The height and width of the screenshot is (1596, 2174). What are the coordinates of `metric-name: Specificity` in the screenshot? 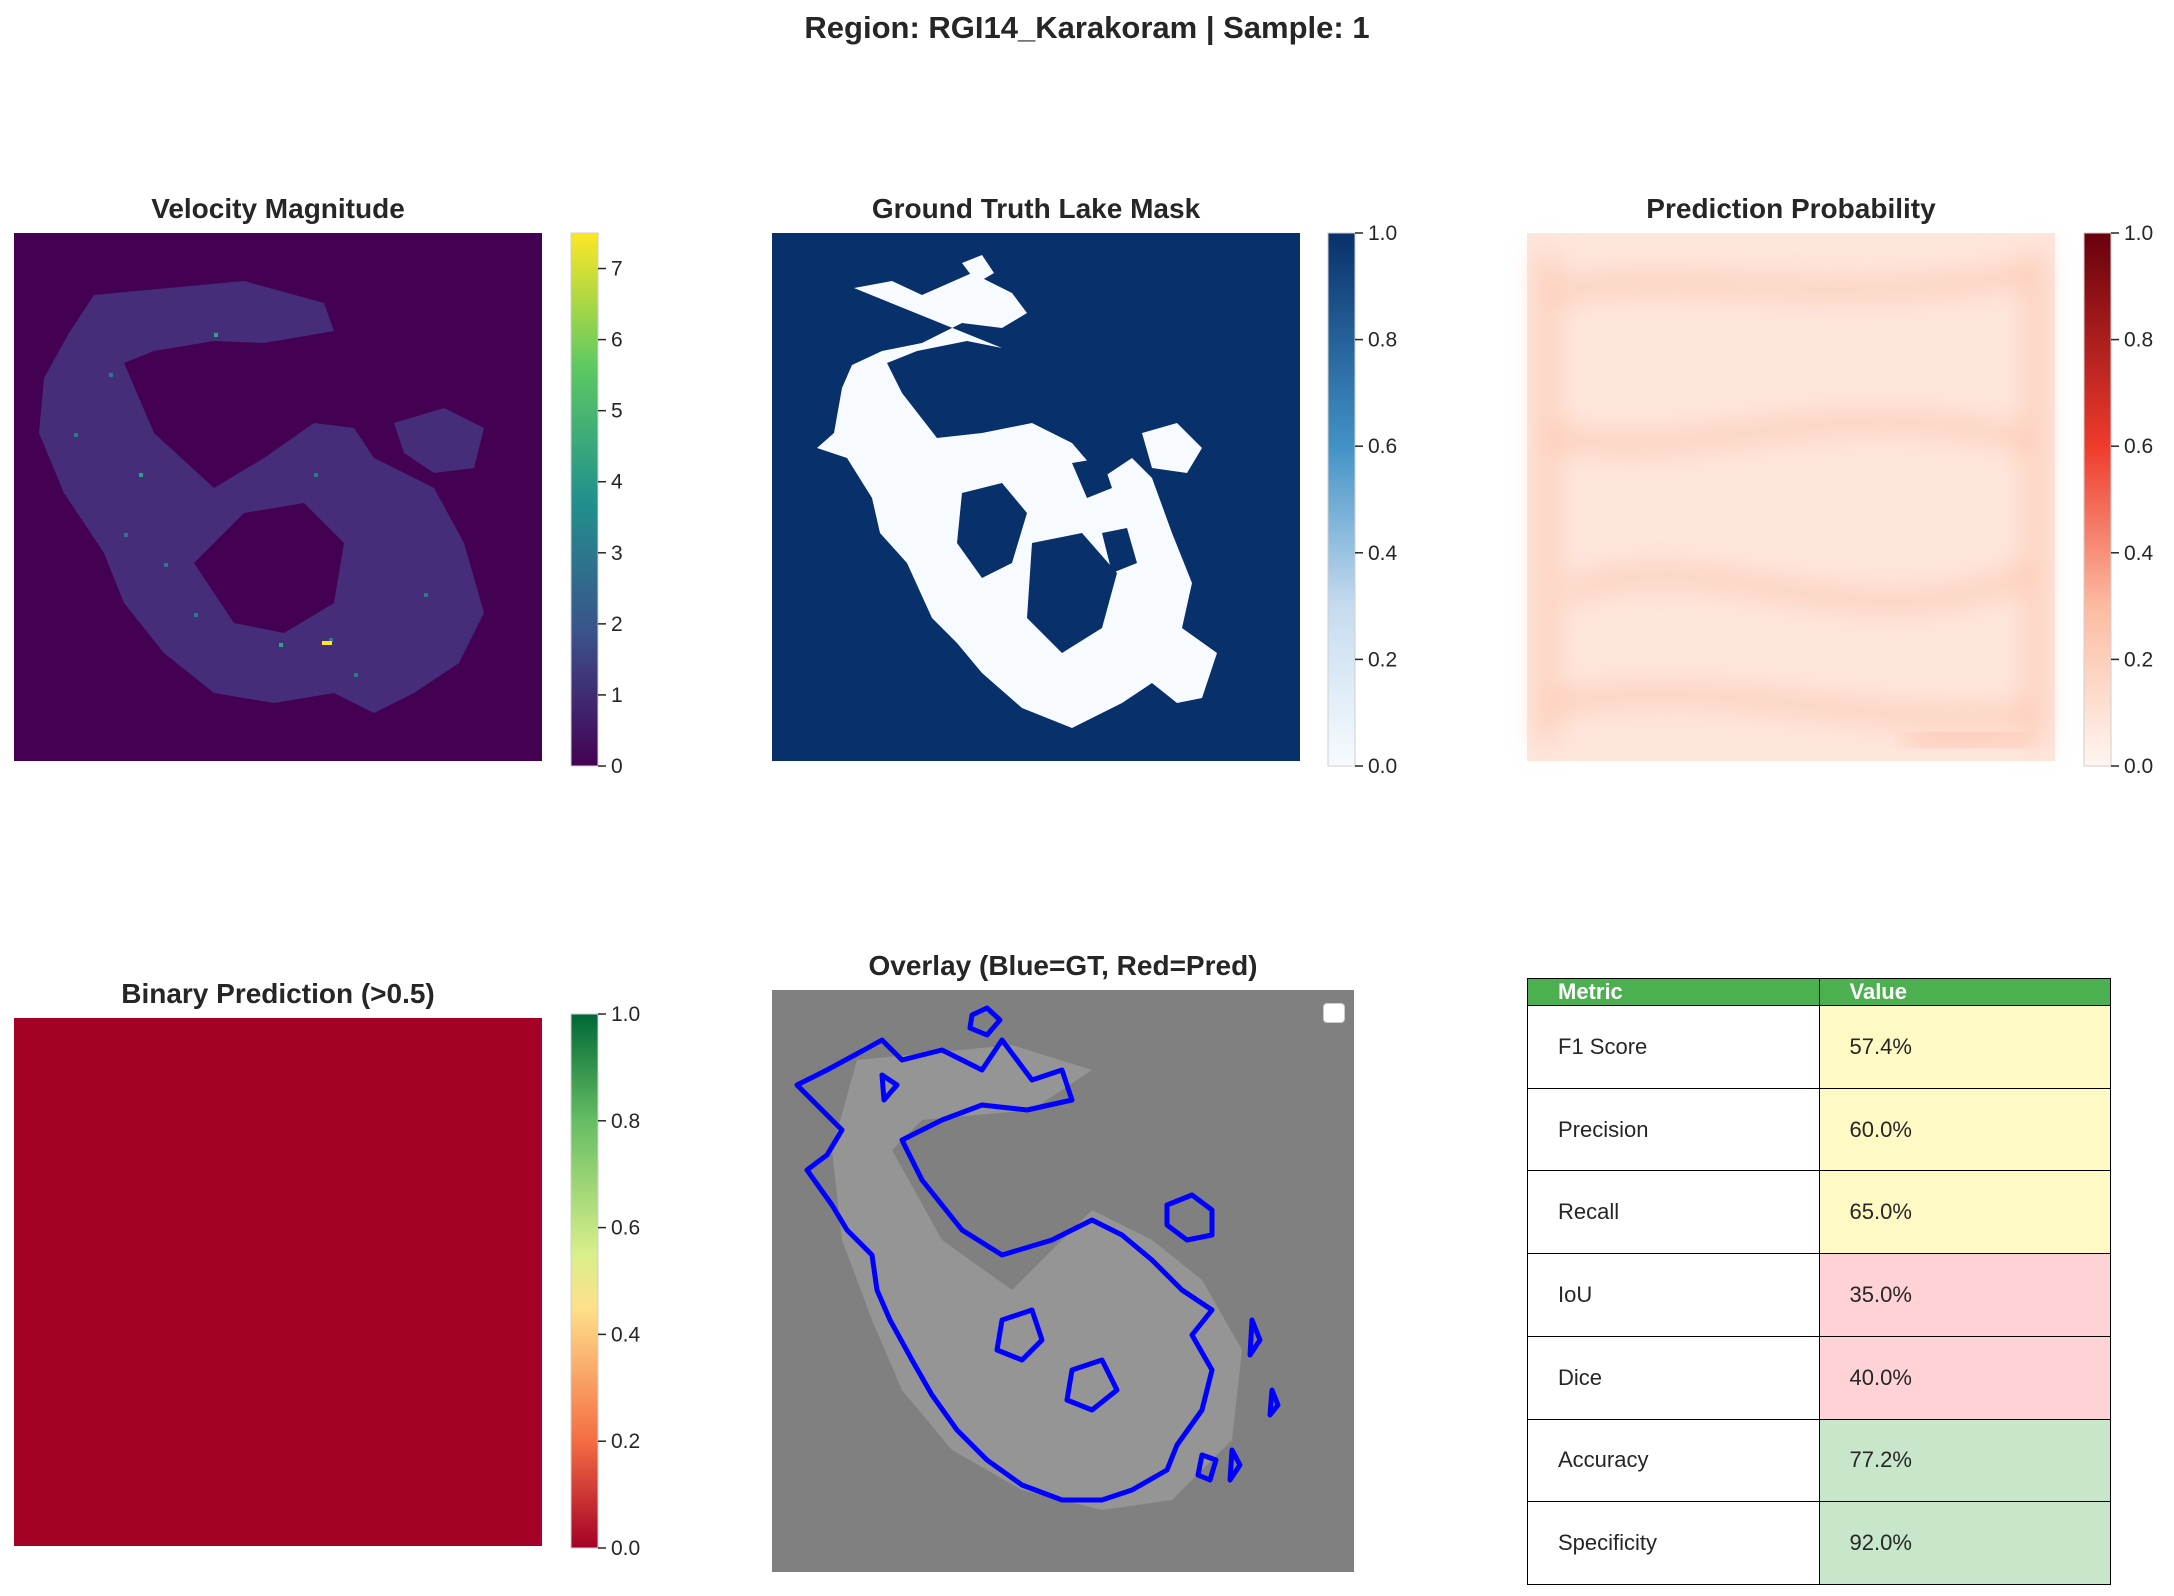 It's located at (1673, 1543).